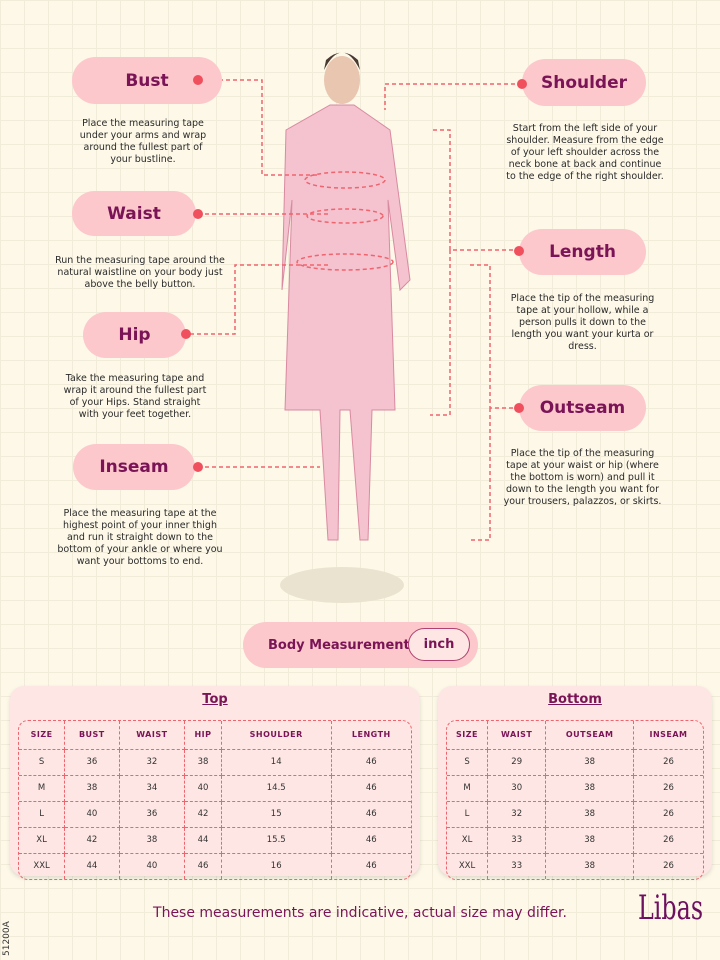 Image resolution: width=720 pixels, height=960 pixels. What do you see at coordinates (668, 735) in the screenshot?
I see `column-header: INSEAM` at bounding box center [668, 735].